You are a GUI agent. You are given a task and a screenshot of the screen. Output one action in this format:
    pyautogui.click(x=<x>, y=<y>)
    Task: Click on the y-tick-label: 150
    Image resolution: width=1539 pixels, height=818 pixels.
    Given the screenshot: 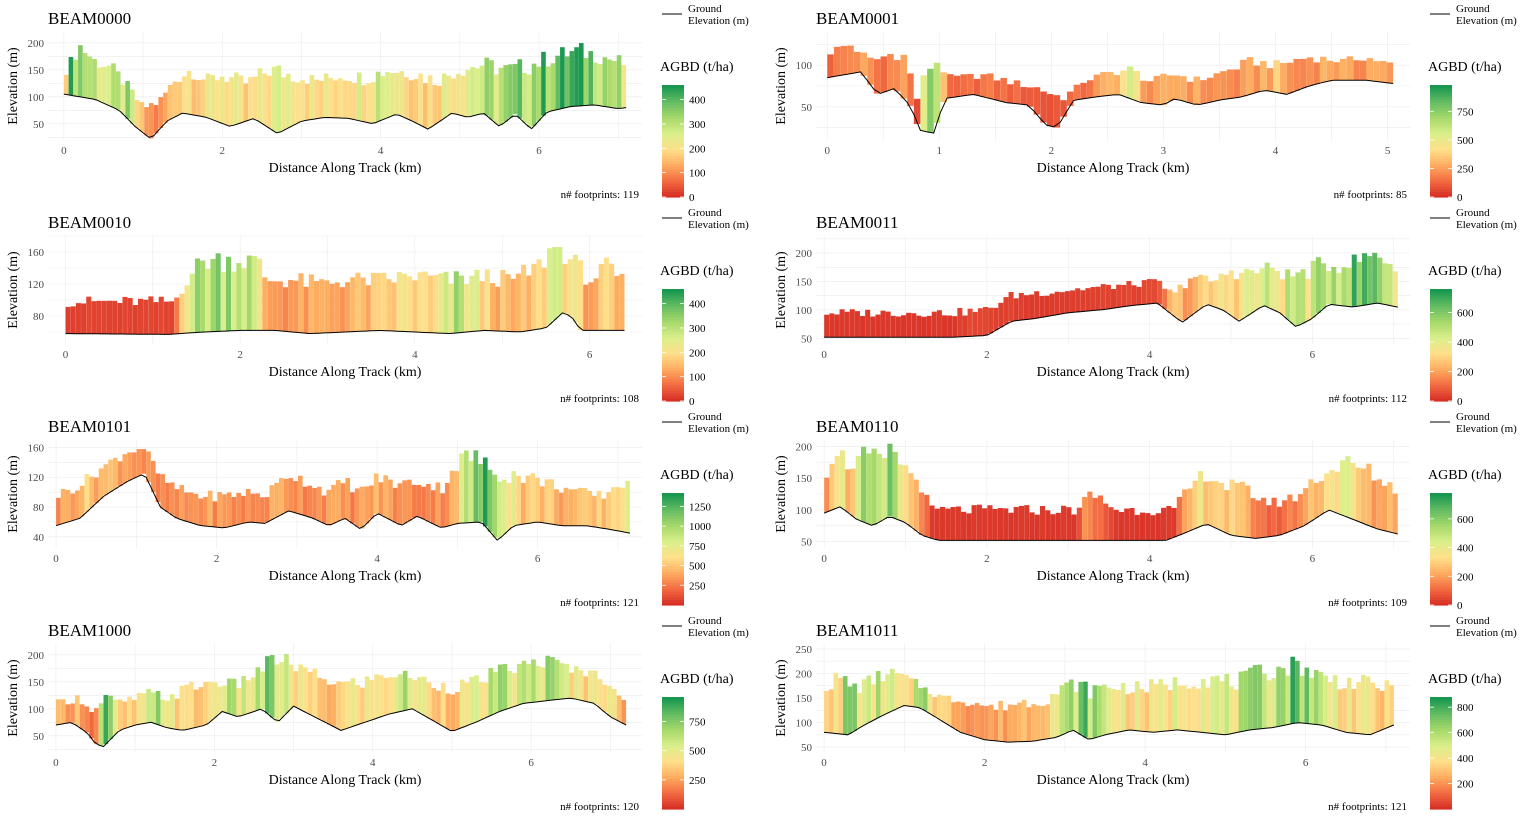 What is the action you would take?
    pyautogui.click(x=804, y=282)
    